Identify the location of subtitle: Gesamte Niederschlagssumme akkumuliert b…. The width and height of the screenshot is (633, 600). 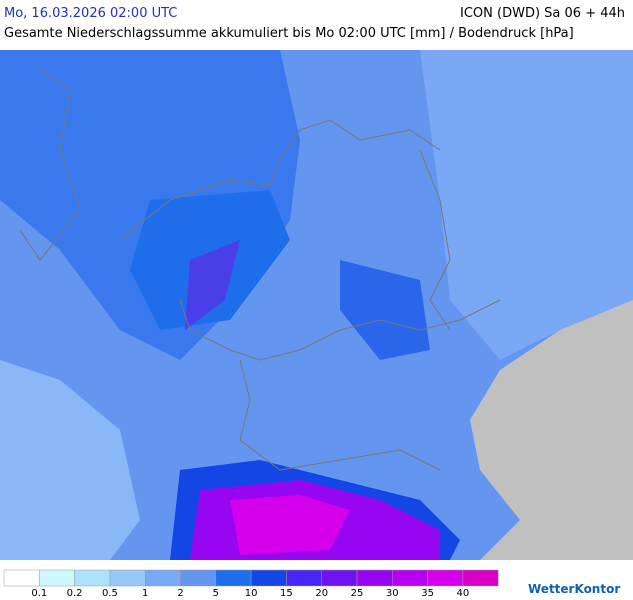
(289, 33).